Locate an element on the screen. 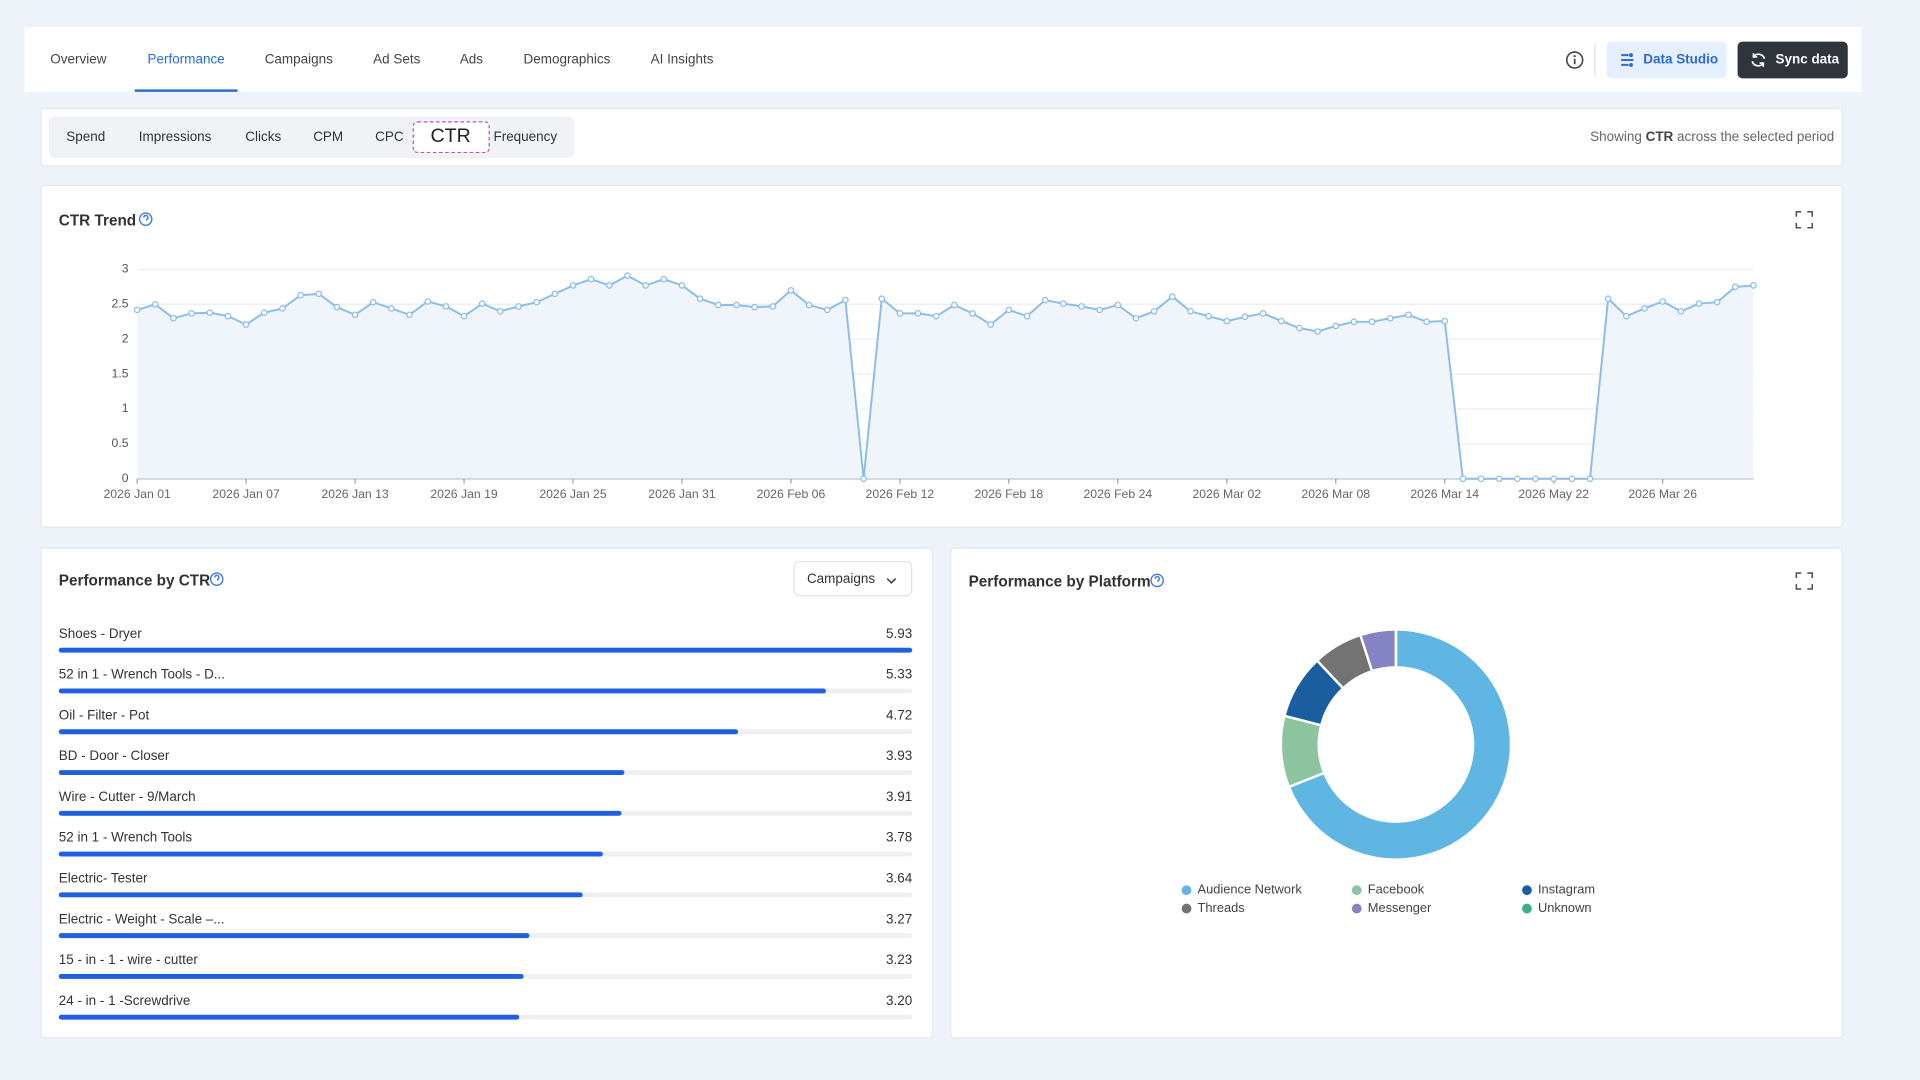 The height and width of the screenshot is (1080, 1920). sync-button: Sync data is located at coordinates (1792, 60).